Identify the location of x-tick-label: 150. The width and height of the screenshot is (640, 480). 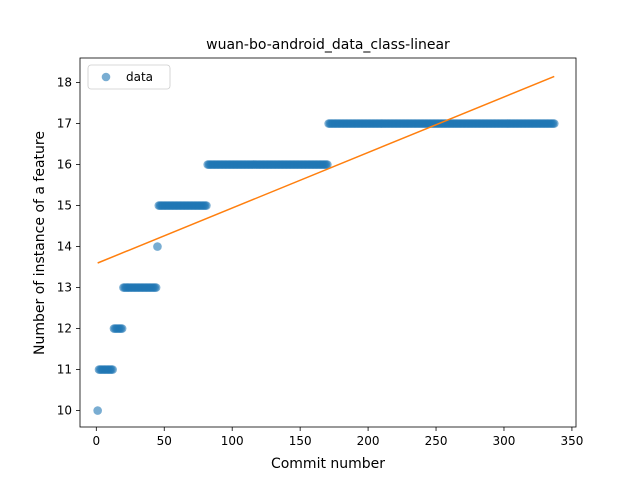
(300, 441).